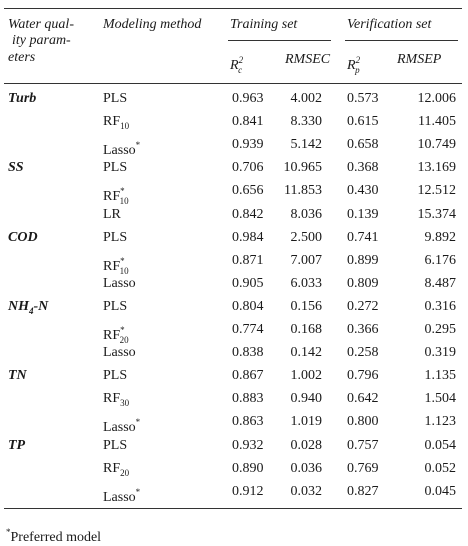 This screenshot has width=468, height=546. Describe the element at coordinates (363, 399) in the screenshot. I see `value: 0.642` at that location.